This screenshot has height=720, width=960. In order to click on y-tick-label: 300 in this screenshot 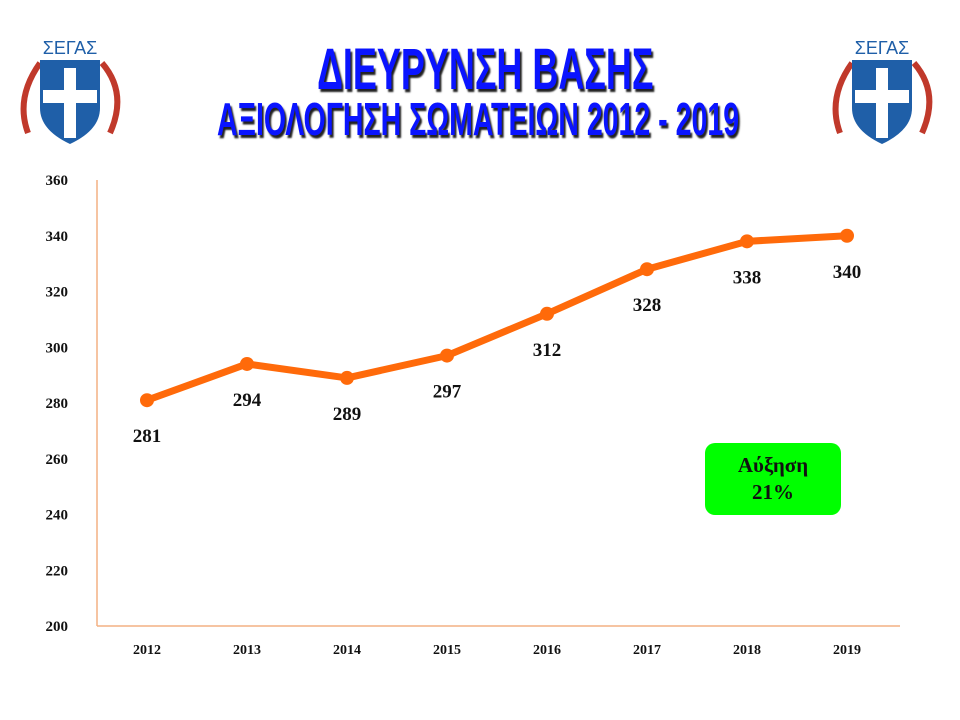, I will do `click(57, 348)`.